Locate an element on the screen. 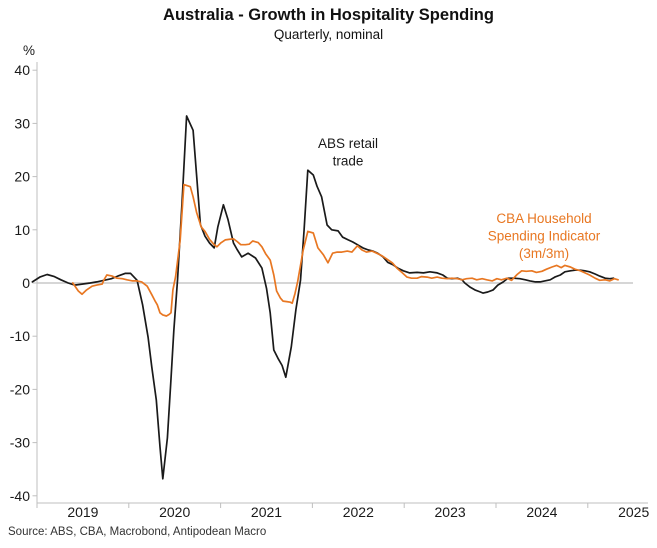 The height and width of the screenshot is (548, 657). annotation-abs: ABS retail is located at coordinates (348, 143).